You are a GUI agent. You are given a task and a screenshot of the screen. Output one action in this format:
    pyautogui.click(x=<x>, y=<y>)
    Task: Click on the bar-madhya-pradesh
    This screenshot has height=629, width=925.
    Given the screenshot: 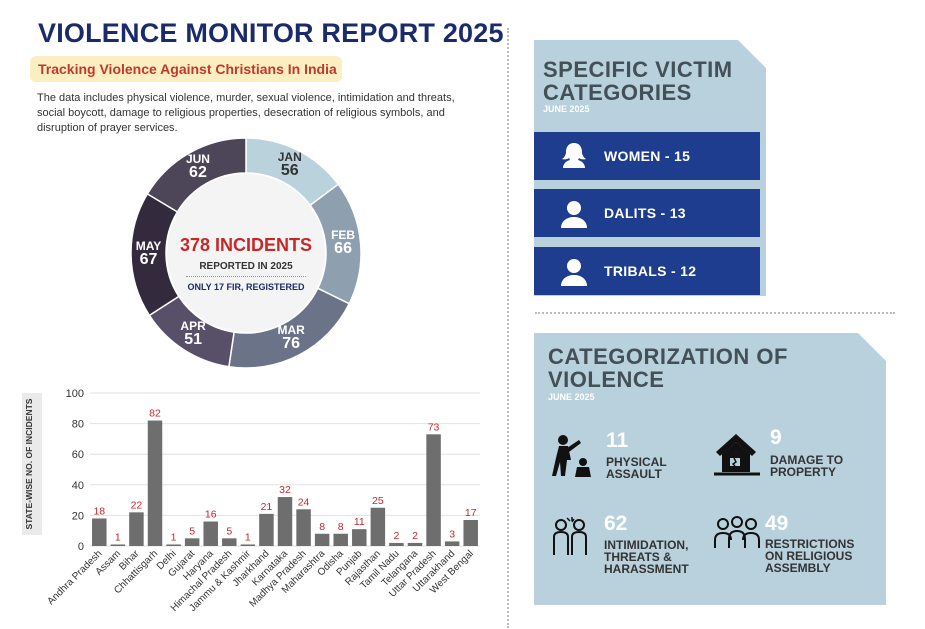 What is the action you would take?
    pyautogui.click(x=303, y=527)
    